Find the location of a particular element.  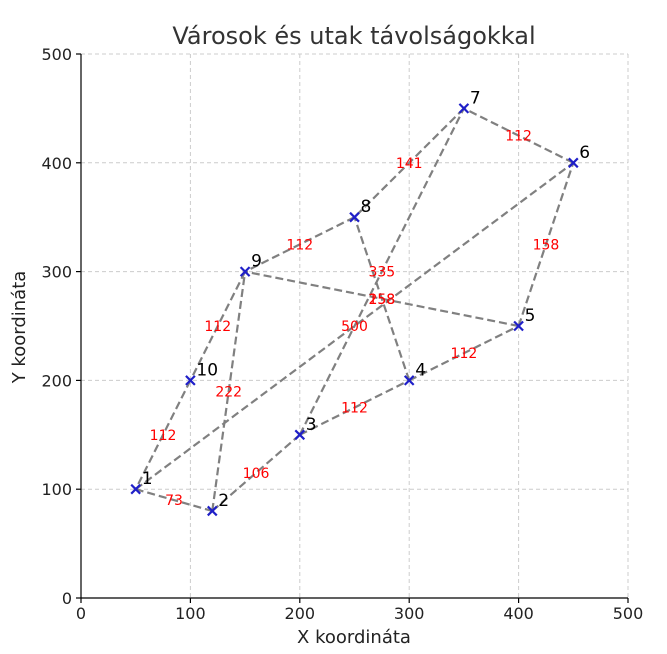

city-label: 2 is located at coordinates (223, 501).